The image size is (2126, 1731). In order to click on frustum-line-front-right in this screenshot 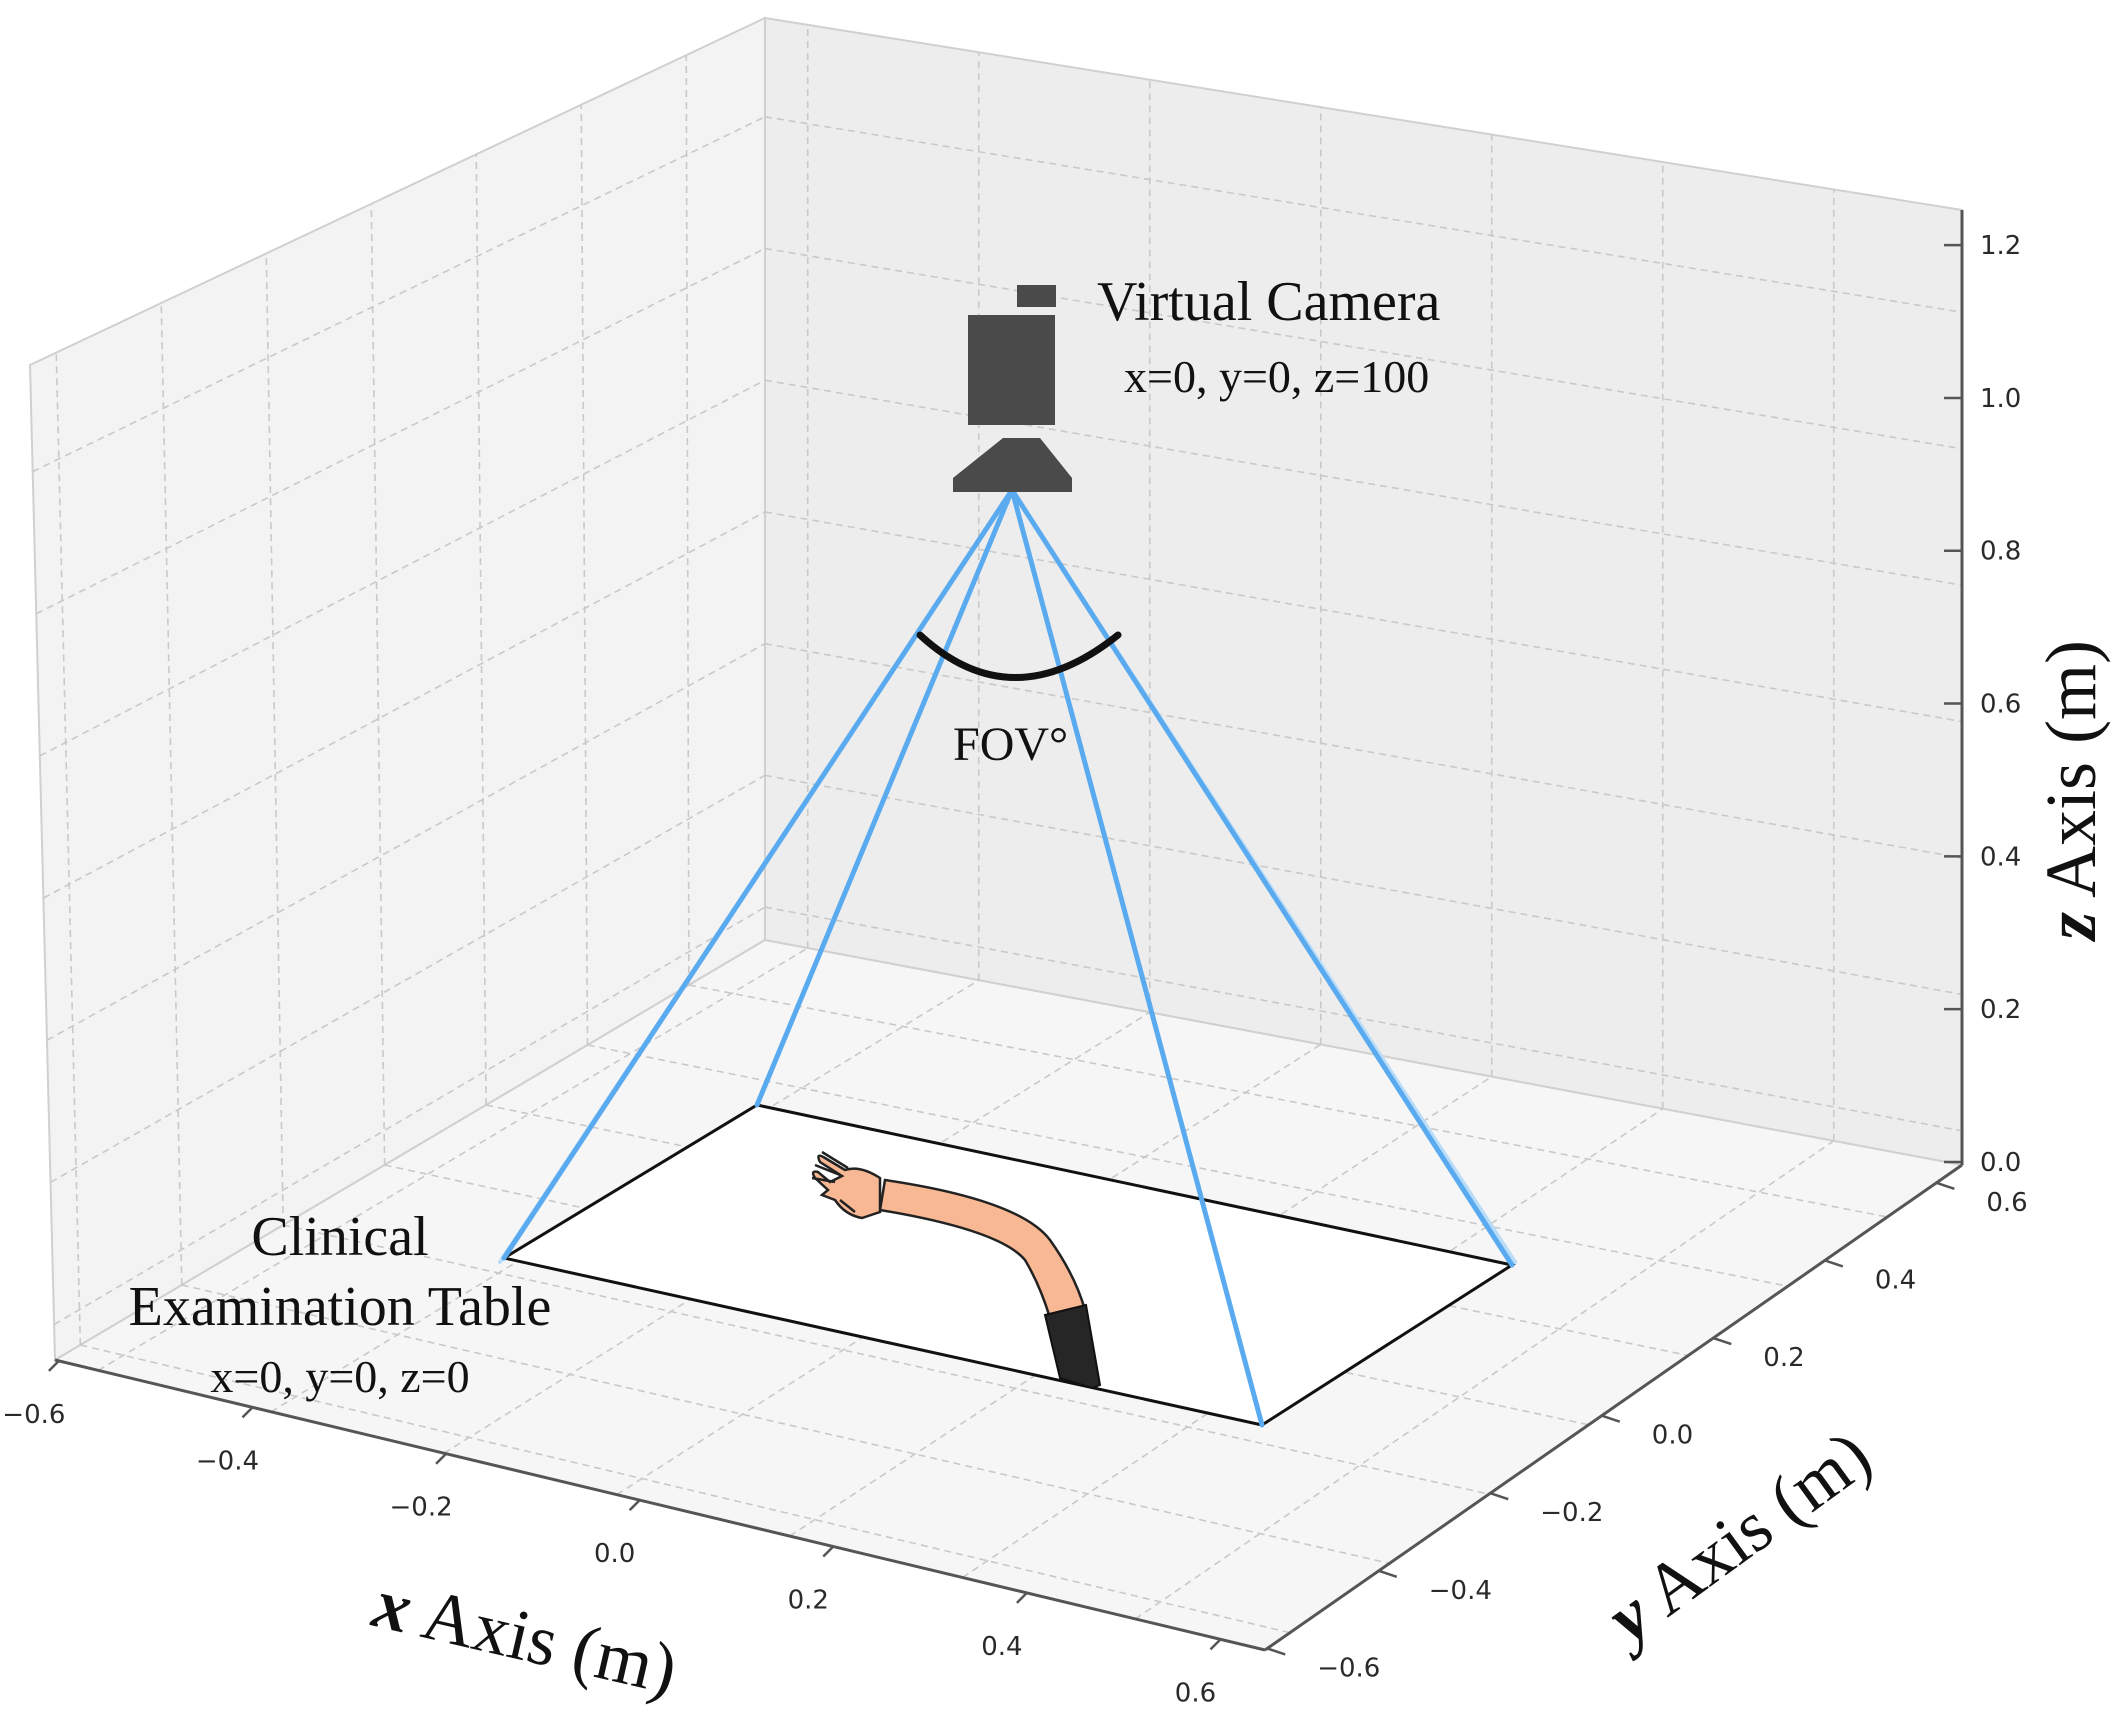, I will do `click(1262, 877)`.